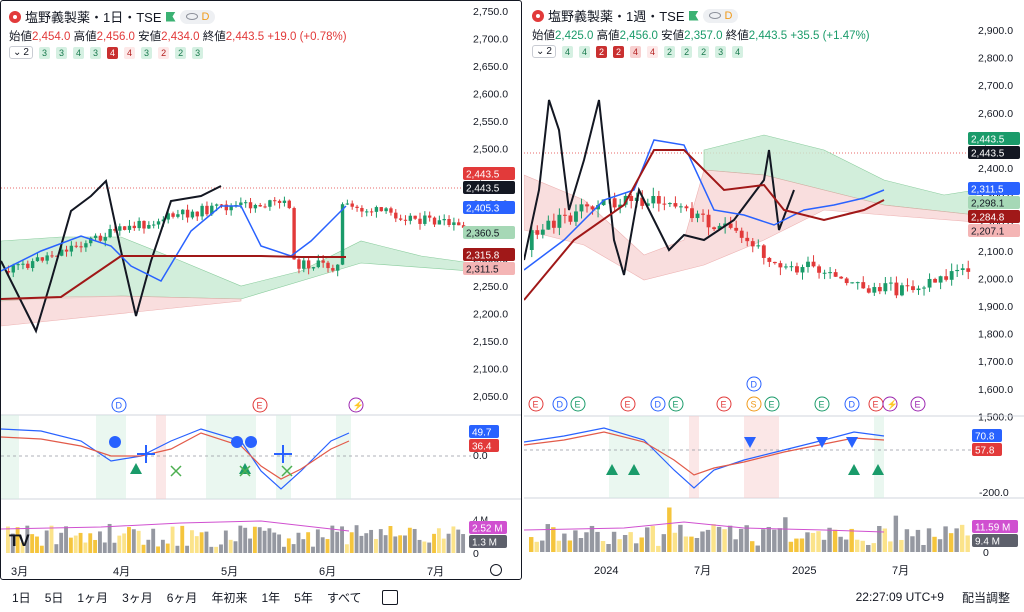  What do you see at coordinates (93, 17) in the screenshot?
I see `symbol-title: 塩野義製薬・1日・TSE` at bounding box center [93, 17].